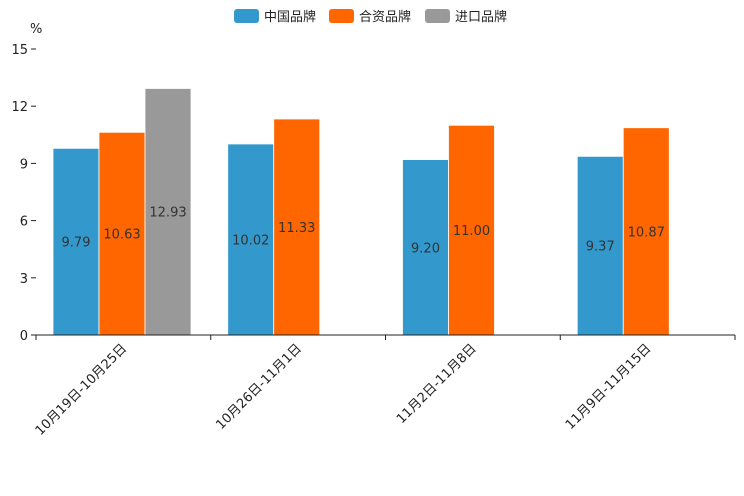  Describe the element at coordinates (259, 387) in the screenshot. I see `x-category-label: 10月26日-11月1日` at that location.